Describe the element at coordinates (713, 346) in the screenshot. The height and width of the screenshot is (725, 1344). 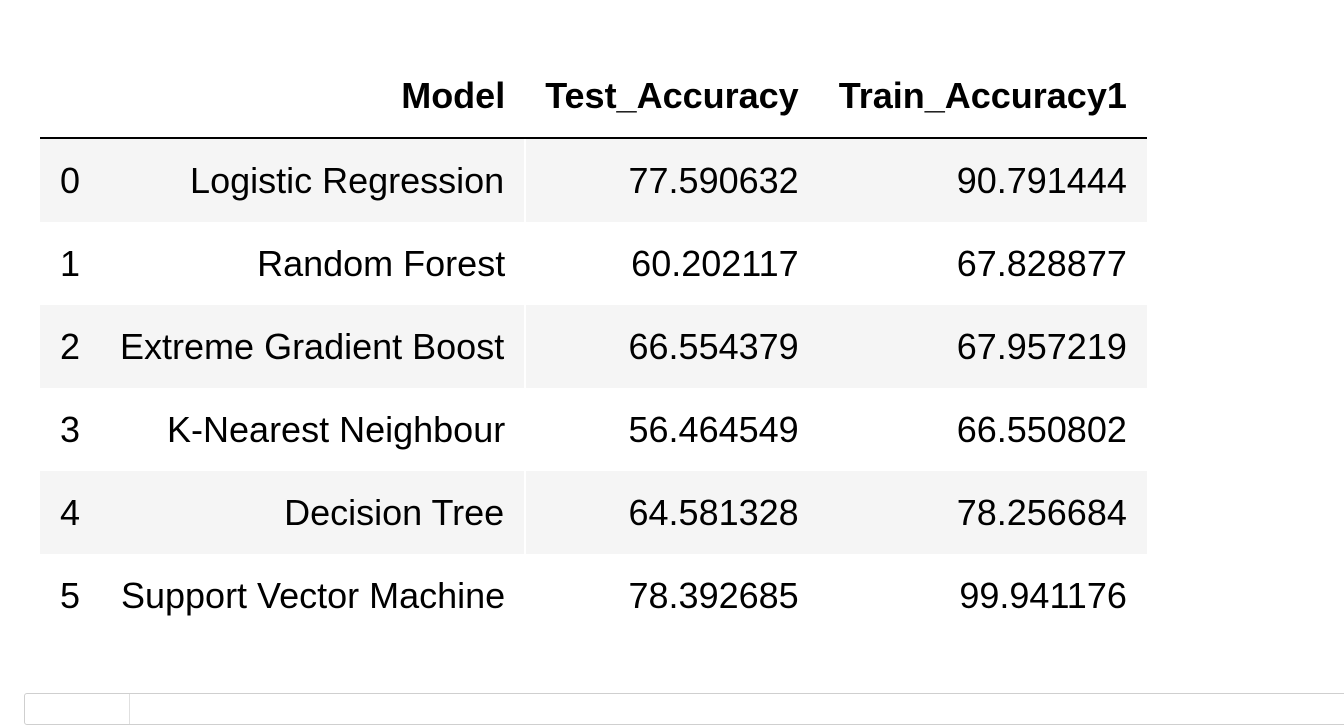
I see `test-accuracy-cell: 66.554379` at that location.